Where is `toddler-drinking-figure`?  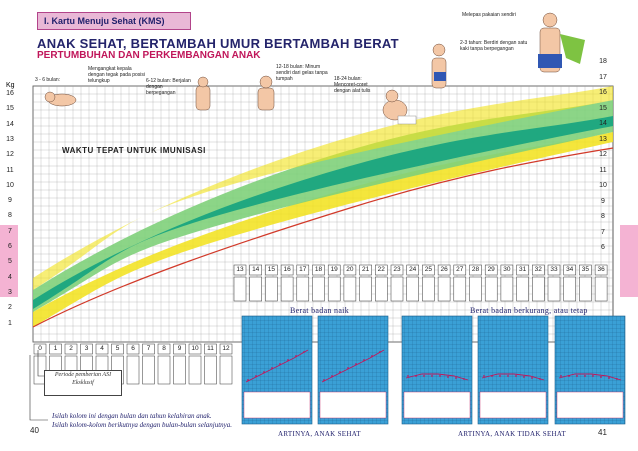
toddler-drinking-figure is located at coordinates (266, 99).